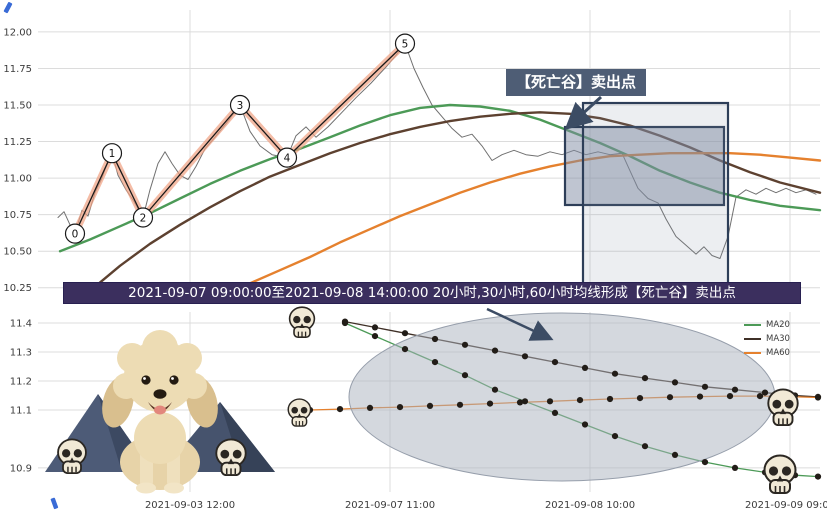 The width and height of the screenshot is (827, 520). Describe the element at coordinates (17, 179) in the screenshot. I see `y-tick-label: 11.00` at that location.